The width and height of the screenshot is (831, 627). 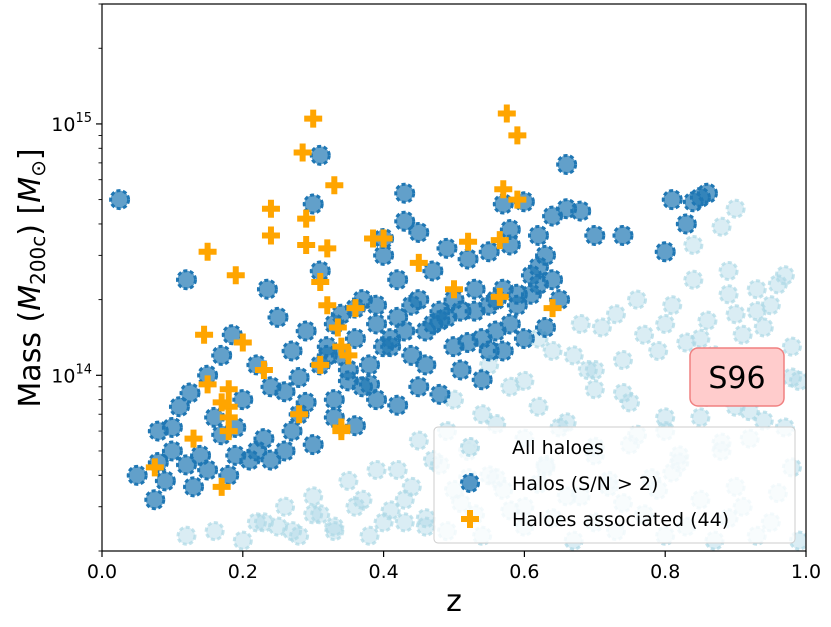 What do you see at coordinates (102, 572) in the screenshot?
I see `x-tick-label: 0.0` at bounding box center [102, 572].